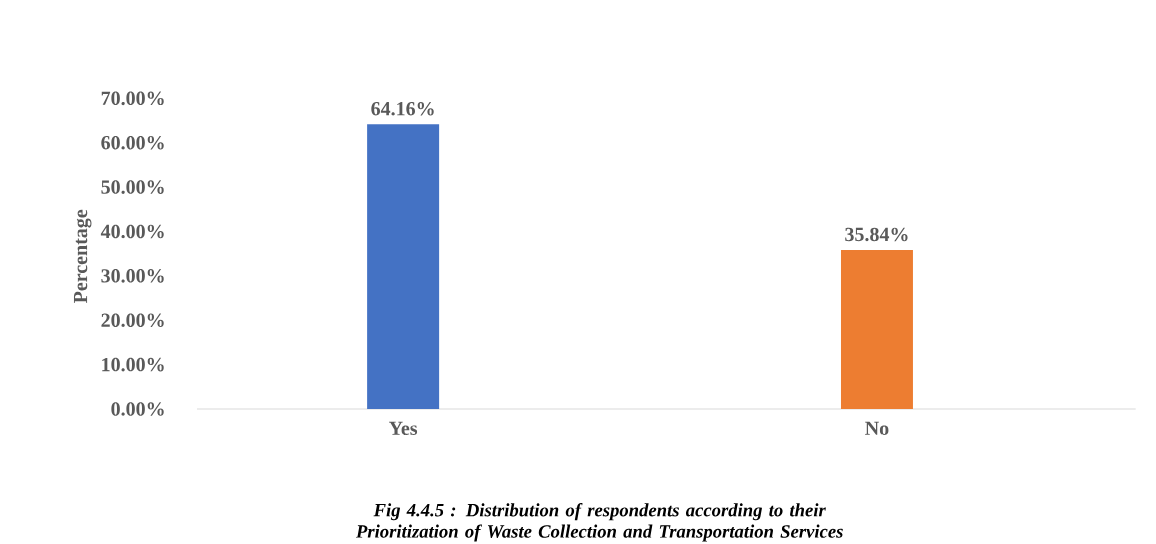 The width and height of the screenshot is (1156, 544). Describe the element at coordinates (132, 187) in the screenshot. I see `y-tick-label: 50.00%` at that location.